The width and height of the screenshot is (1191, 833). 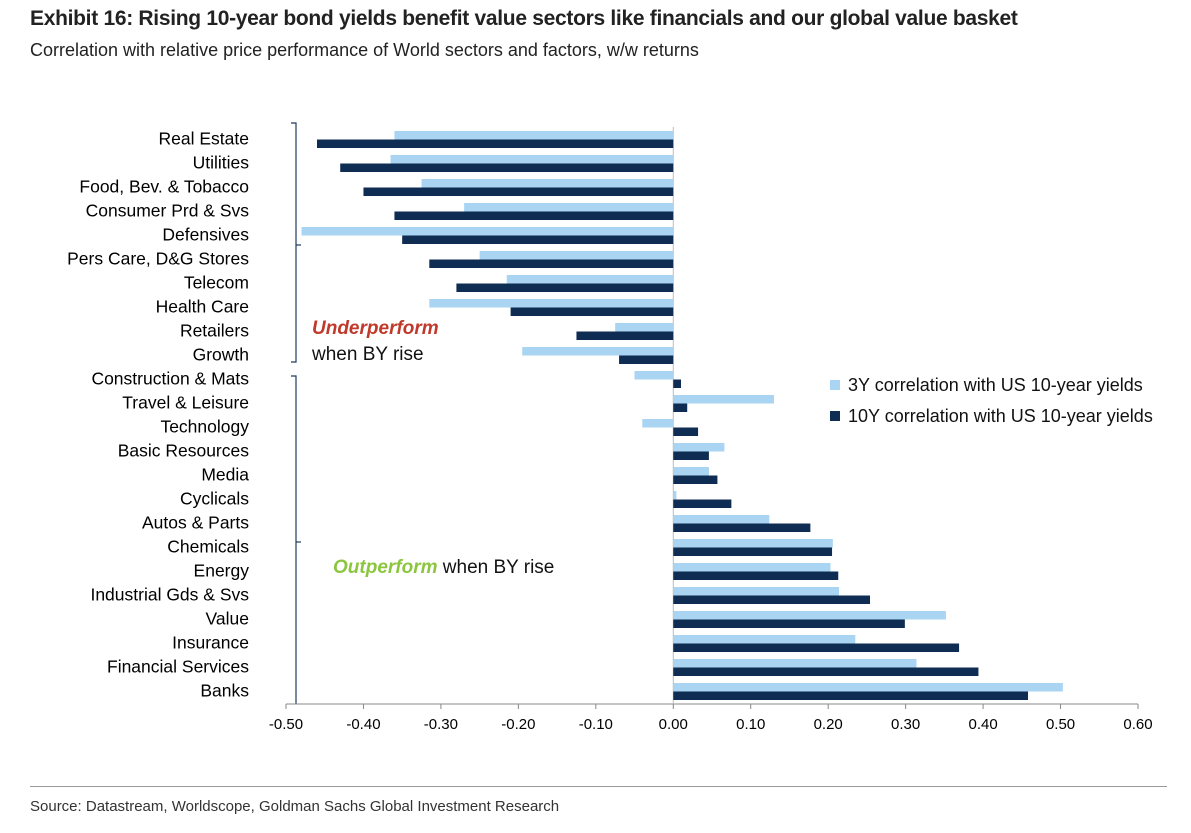 I want to click on annotation-emphasis: Outperform, so click(x=385, y=567).